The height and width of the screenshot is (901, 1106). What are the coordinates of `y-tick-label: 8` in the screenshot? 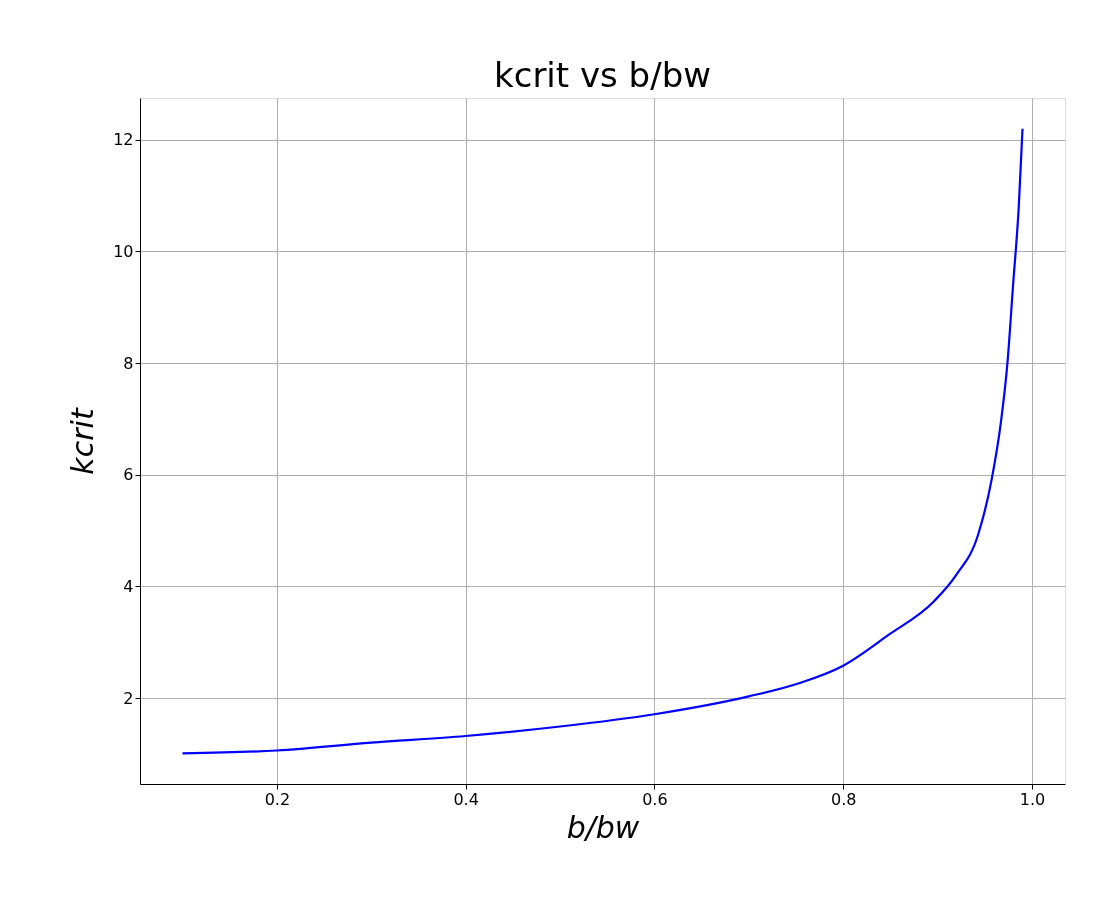 It's located at (128, 363).